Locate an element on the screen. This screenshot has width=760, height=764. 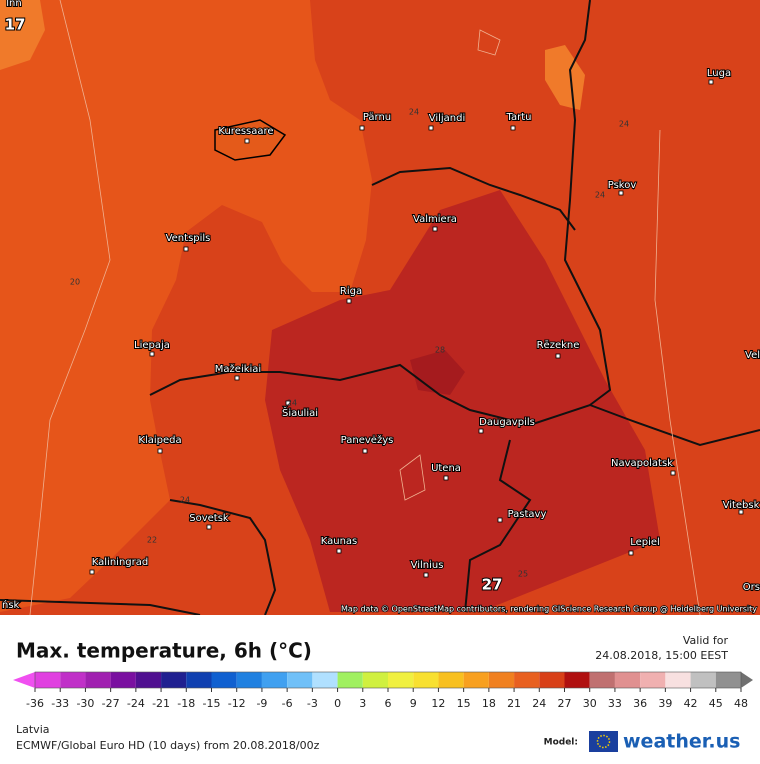
city-label: Ors is located at coordinates (751, 587).